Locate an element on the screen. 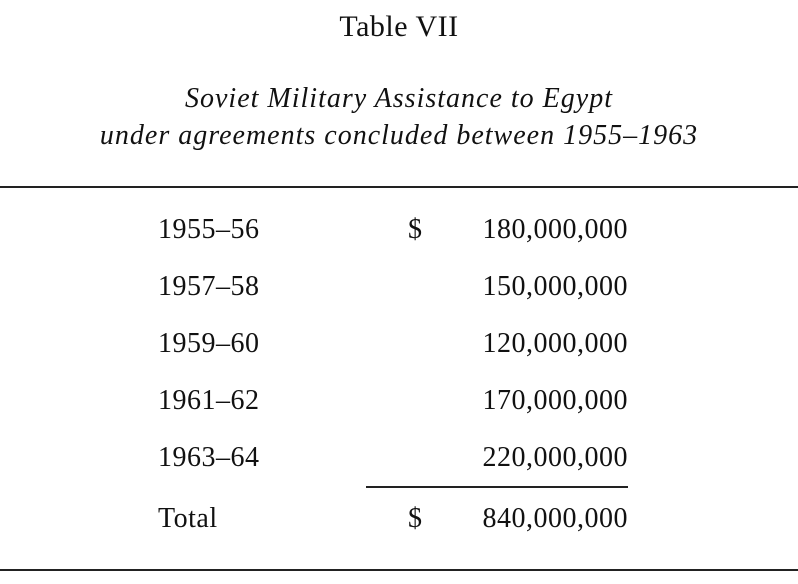 This screenshot has height=584, width=798. amount-cell: 170,000,000 is located at coordinates (555, 400).